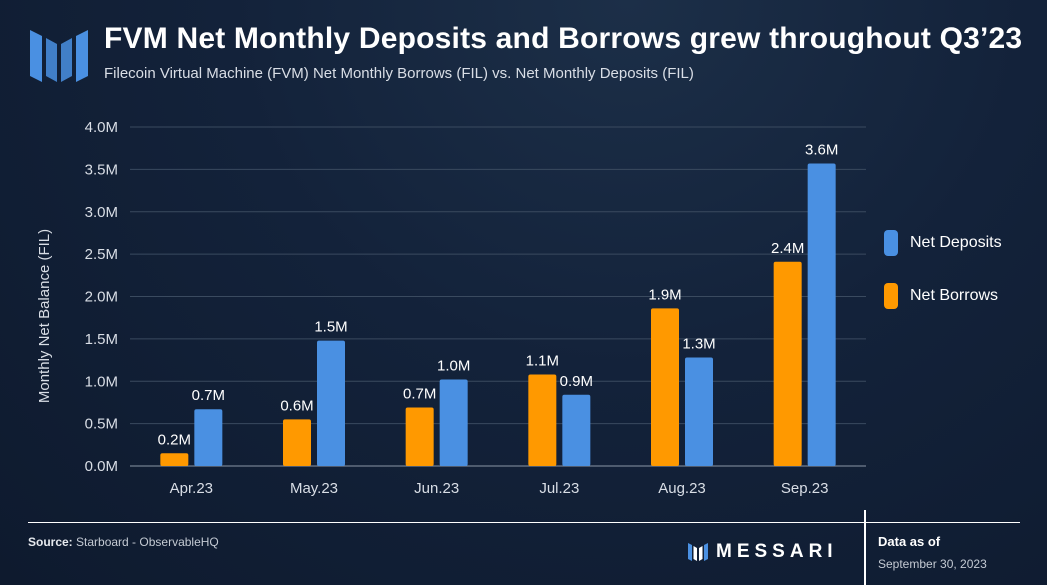 This screenshot has width=1047, height=585. Describe the element at coordinates (777, 551) in the screenshot. I see `messari-wordmark: MESSARI` at that location.